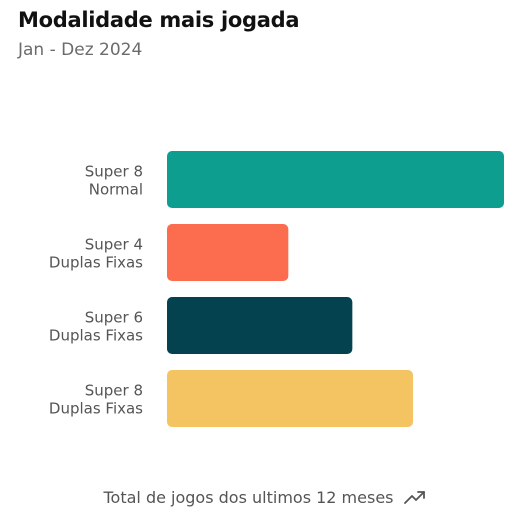  I want to click on chart-subtitle: Jan - Dez 2024, so click(80, 50).